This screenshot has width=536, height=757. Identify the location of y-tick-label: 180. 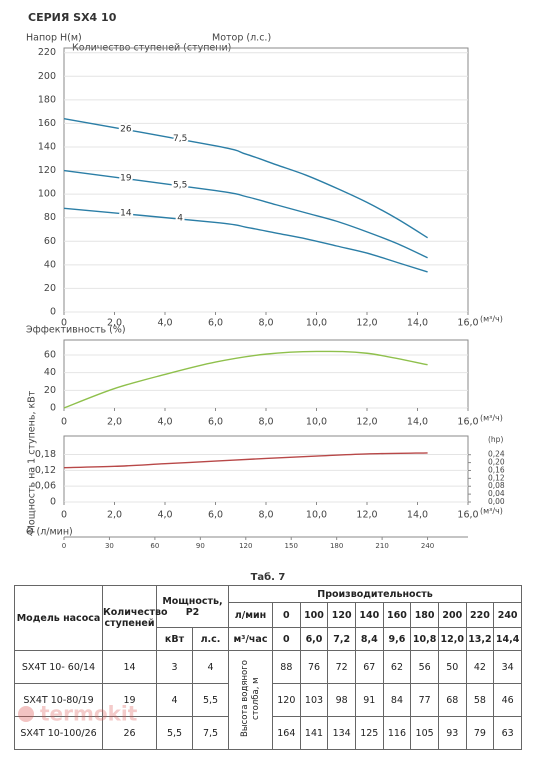
(47, 99).